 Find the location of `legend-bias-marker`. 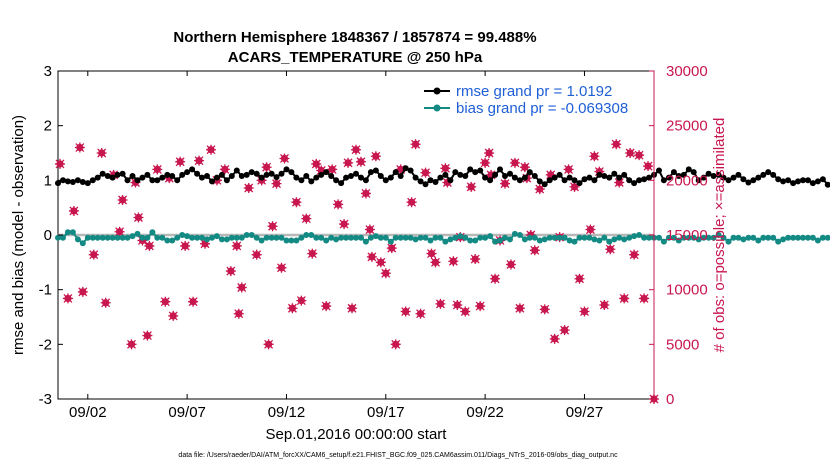

legend-bias-marker is located at coordinates (437, 108).